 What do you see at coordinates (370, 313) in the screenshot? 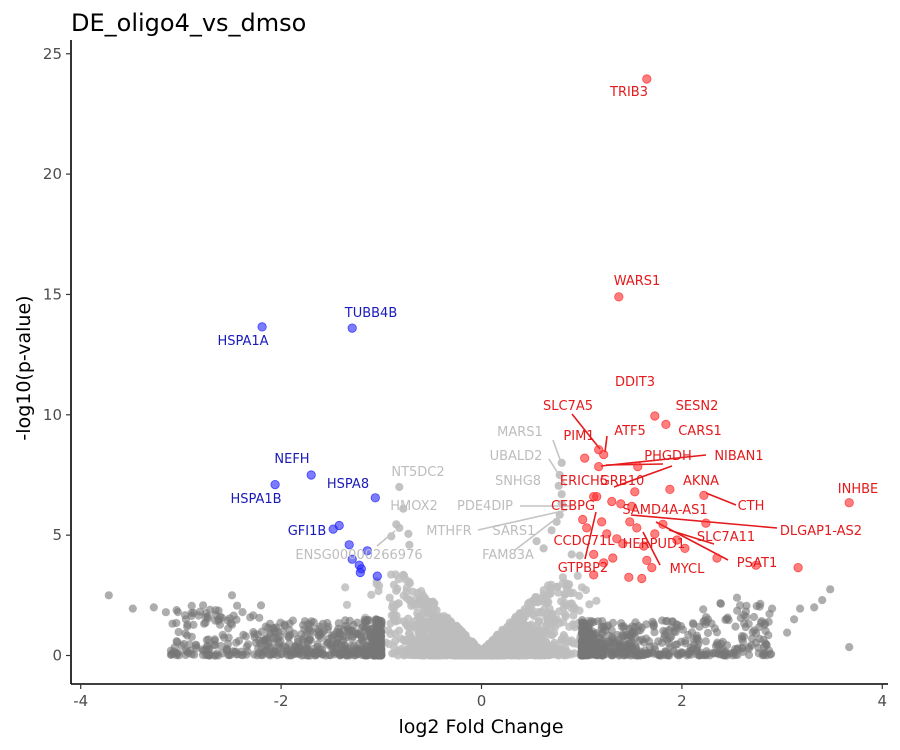
I see `gene-label: TUBB4B` at bounding box center [370, 313].